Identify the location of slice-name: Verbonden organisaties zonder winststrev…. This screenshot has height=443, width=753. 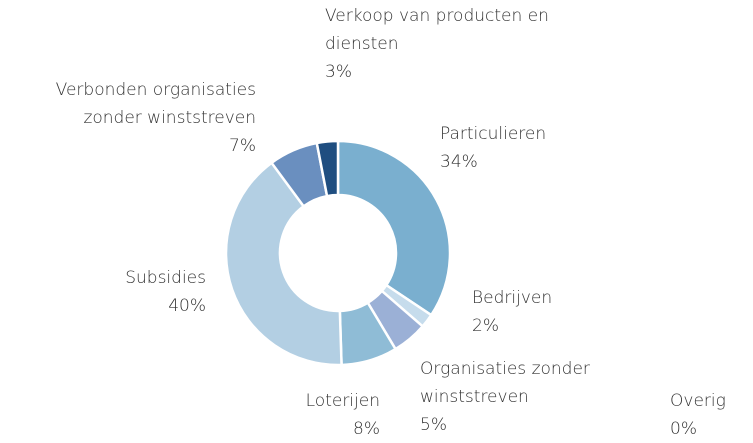
(155, 104).